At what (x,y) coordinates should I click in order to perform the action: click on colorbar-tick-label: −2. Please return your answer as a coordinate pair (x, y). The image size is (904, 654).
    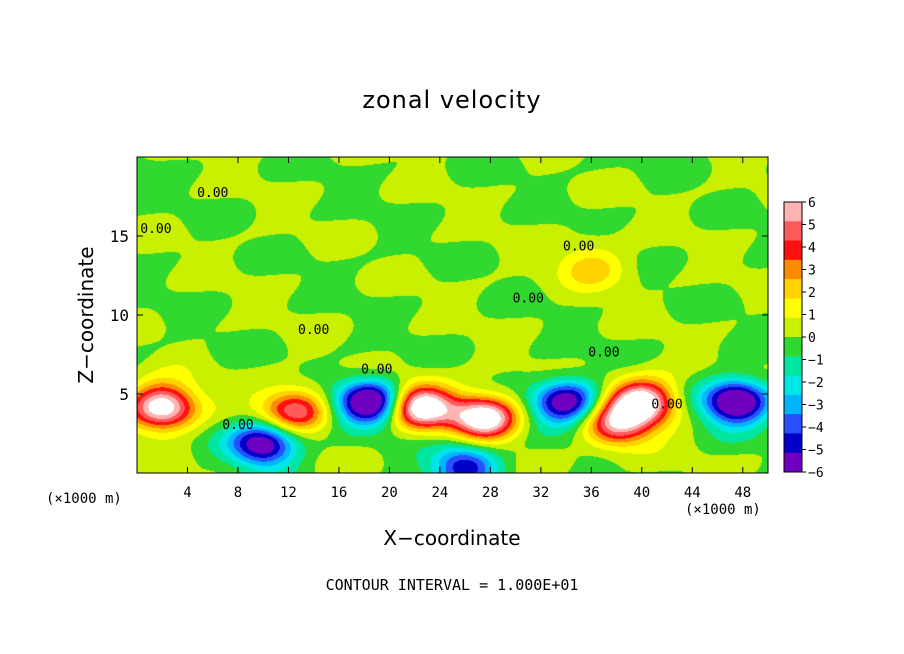
    Looking at the image, I should click on (816, 383).